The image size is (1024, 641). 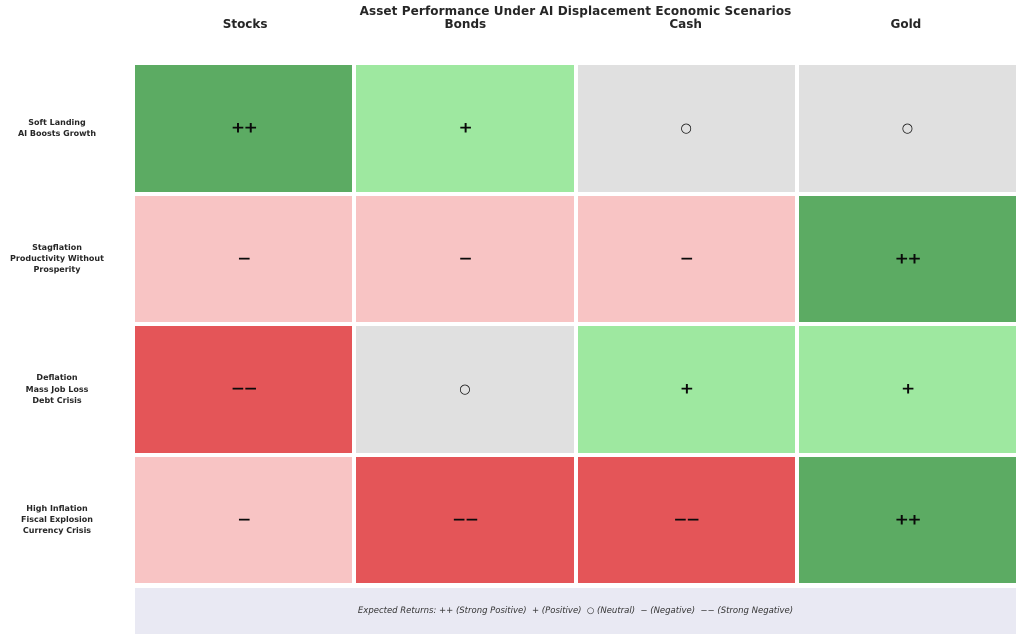 I want to click on column-header-bonds: Bonds, so click(x=465, y=24).